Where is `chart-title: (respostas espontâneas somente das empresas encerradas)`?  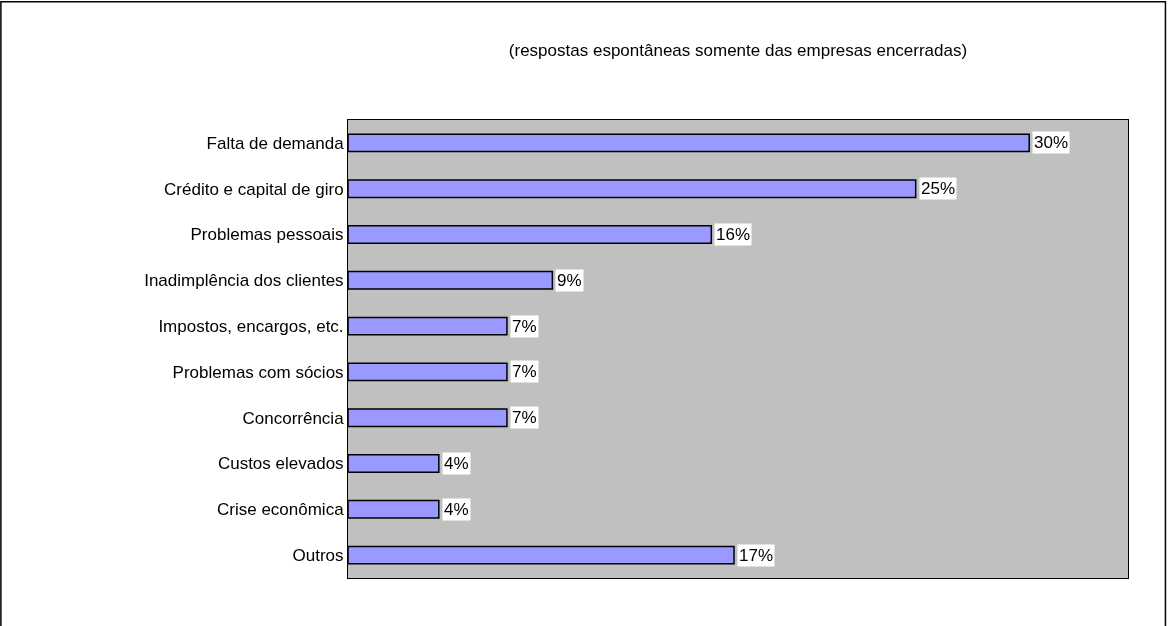
chart-title: (respostas espontâneas somente das empresas encerradas) is located at coordinates (738, 50).